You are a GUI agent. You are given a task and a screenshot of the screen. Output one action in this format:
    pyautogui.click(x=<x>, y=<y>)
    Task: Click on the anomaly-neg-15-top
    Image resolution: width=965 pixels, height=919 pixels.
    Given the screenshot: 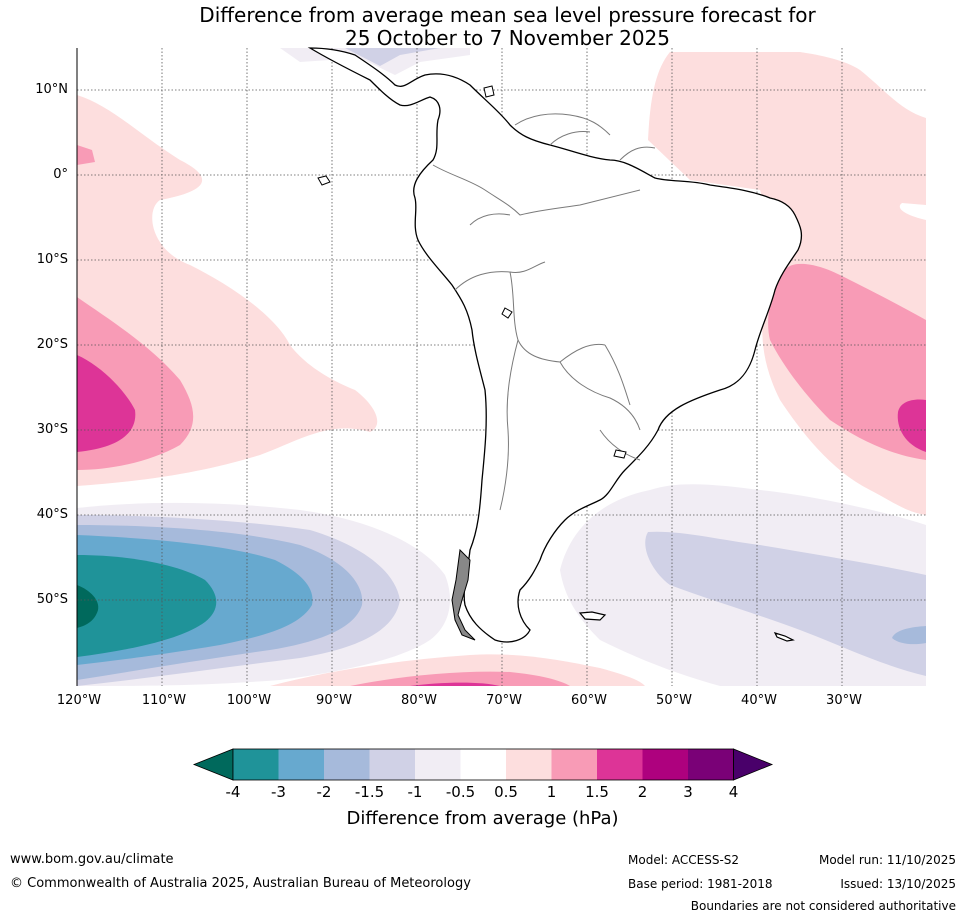 What is the action you would take?
    pyautogui.click(x=392, y=57)
    